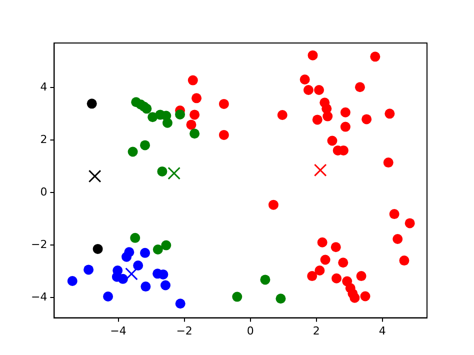 This screenshot has height=355, width=474. Describe the element at coordinates (39, 297) in the screenshot. I see `y-tick-label: −4` at that location.